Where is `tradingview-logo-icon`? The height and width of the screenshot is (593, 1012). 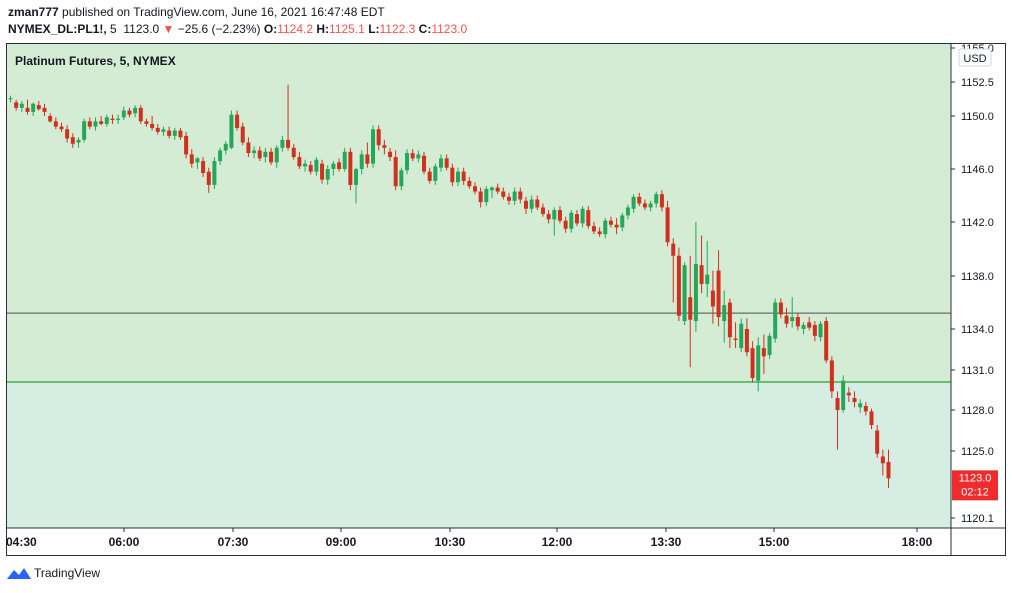 tradingview-logo-icon is located at coordinates (19, 573).